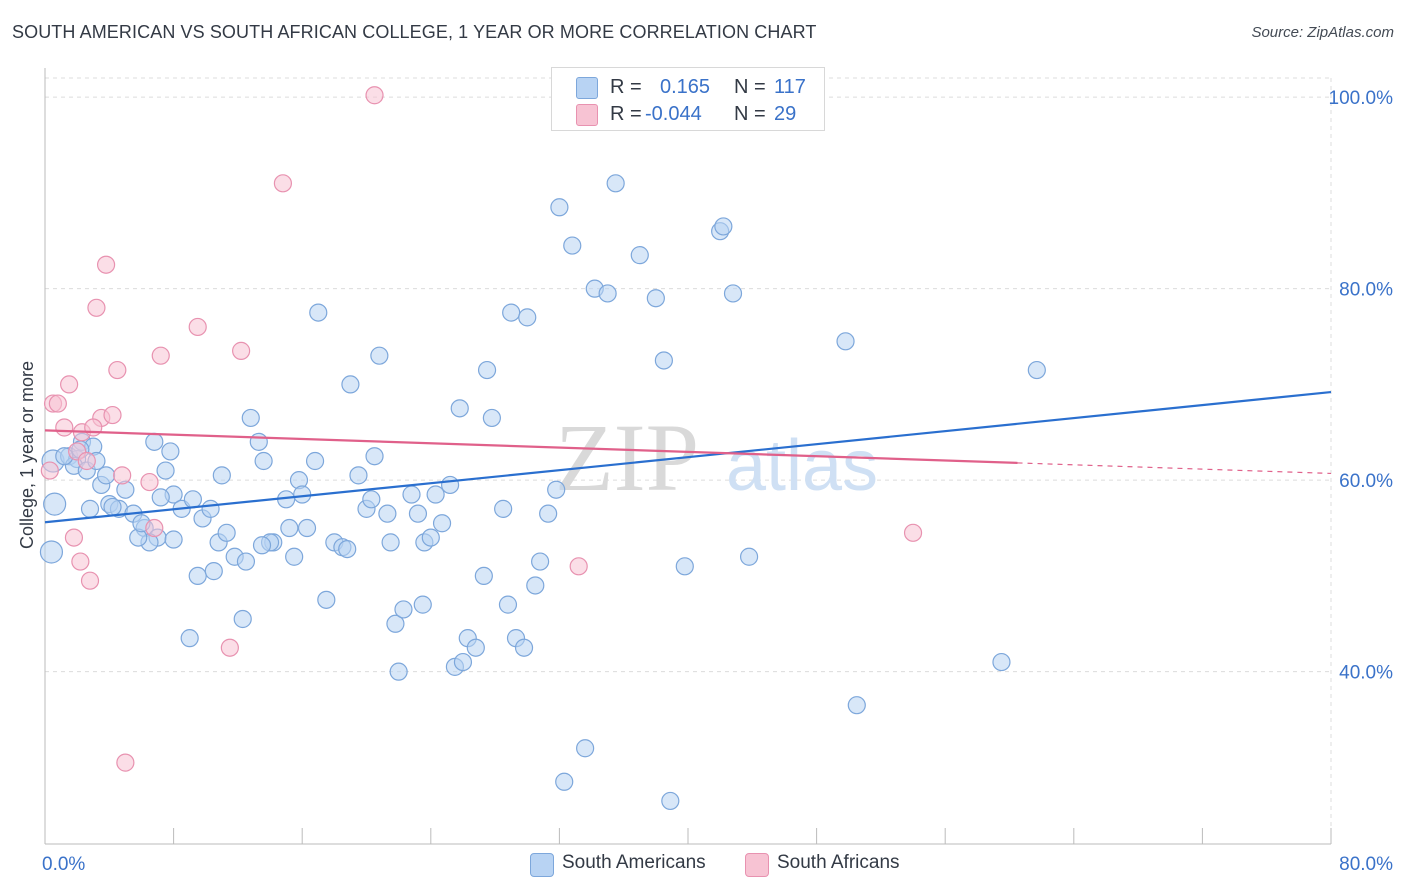 The width and height of the screenshot is (1406, 892). Describe the element at coordinates (634, 862) in the screenshot. I see `legend-label: South Americans` at that location.